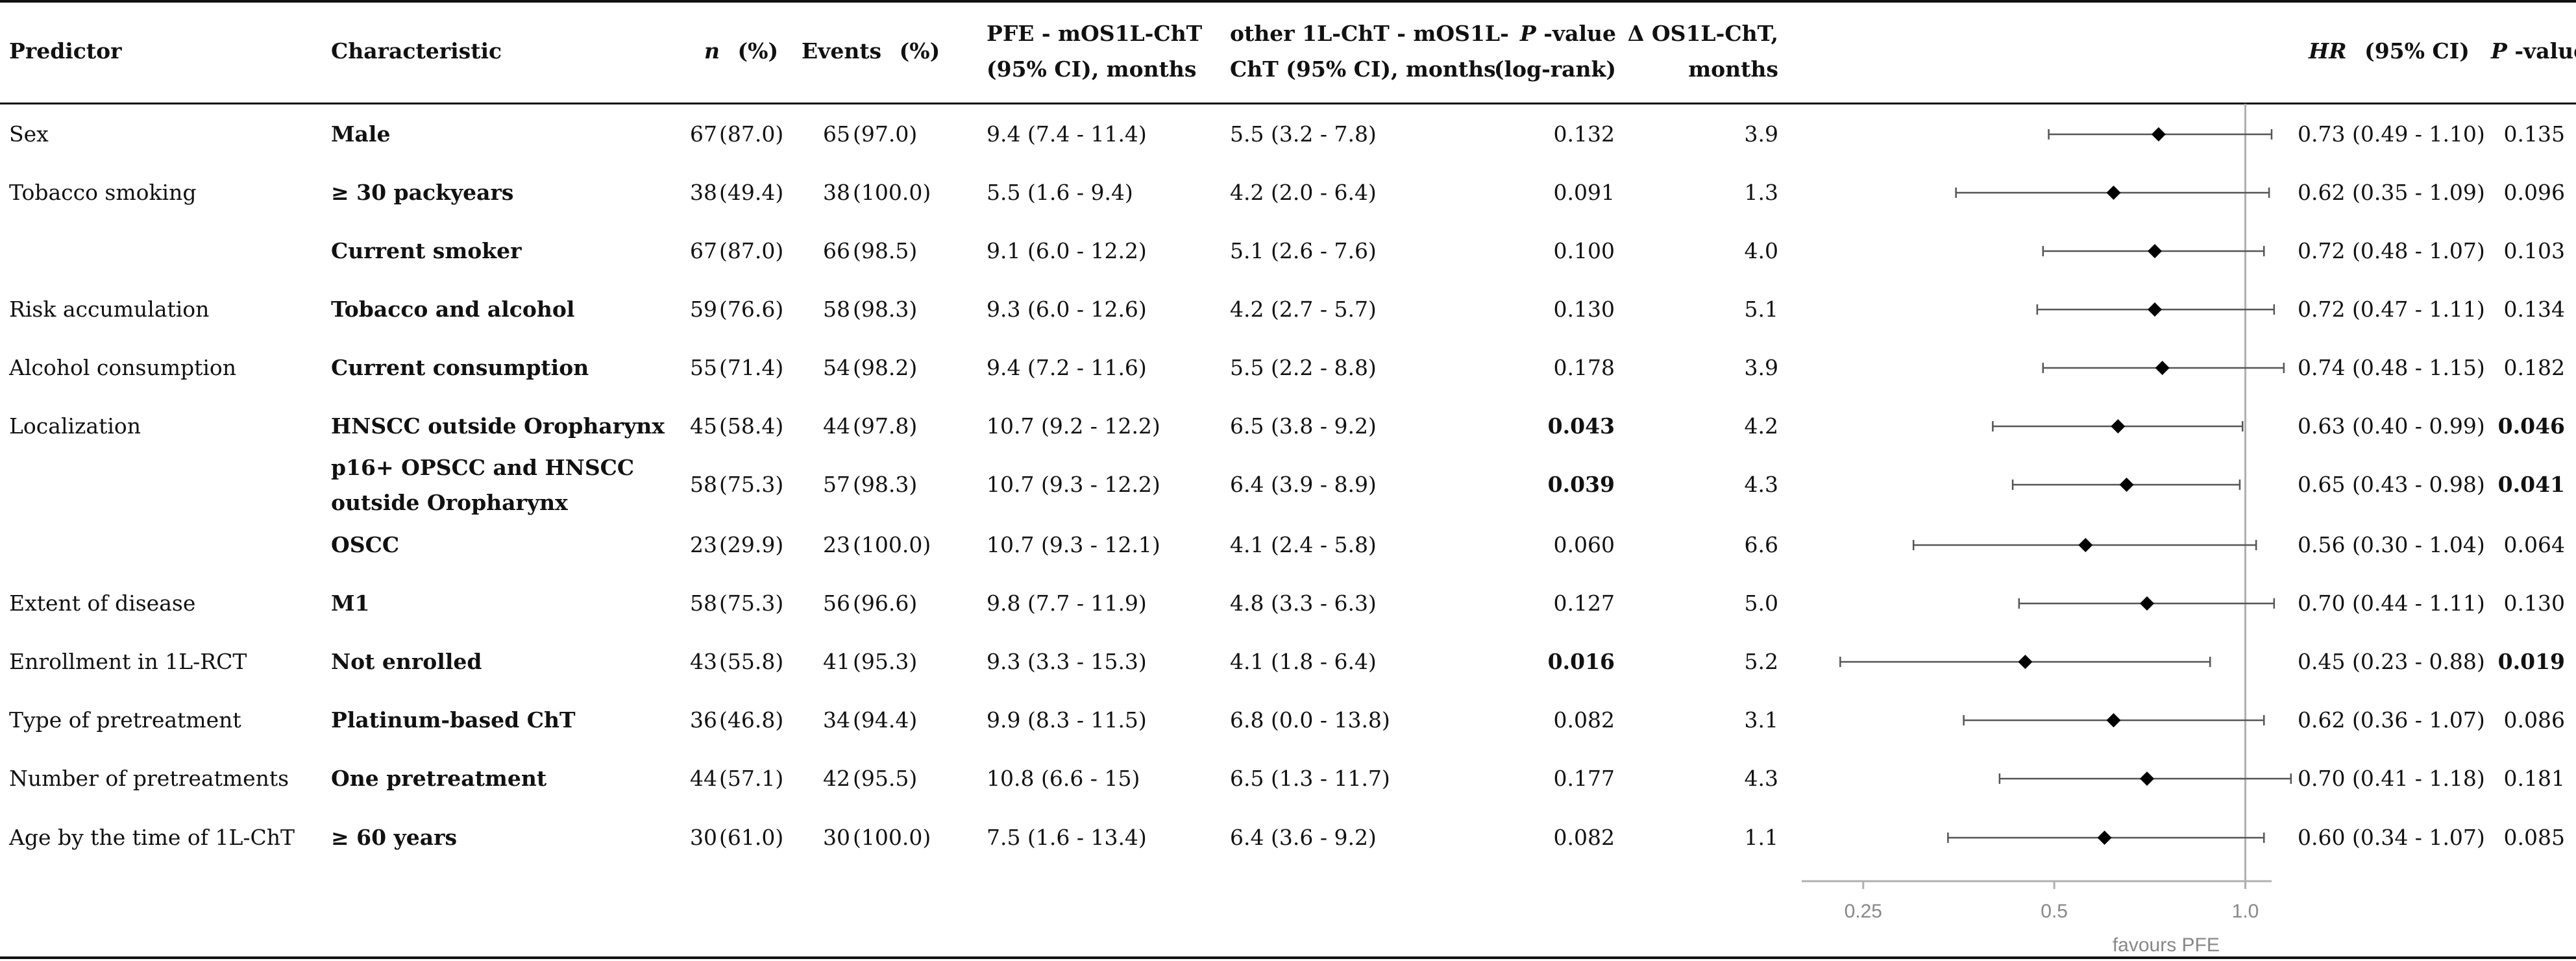 This screenshot has width=2576, height=961. What do you see at coordinates (1584, 367) in the screenshot?
I see `cell-p-logrank: 0.178` at bounding box center [1584, 367].